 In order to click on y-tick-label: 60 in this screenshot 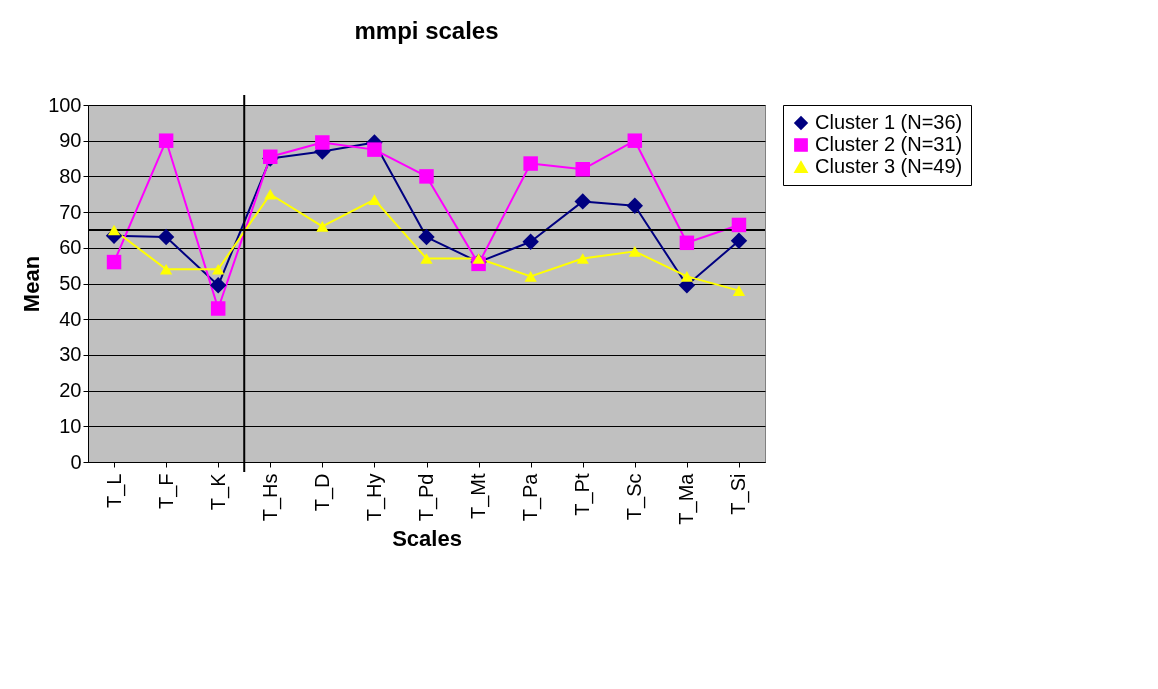, I will do `click(70, 247)`.